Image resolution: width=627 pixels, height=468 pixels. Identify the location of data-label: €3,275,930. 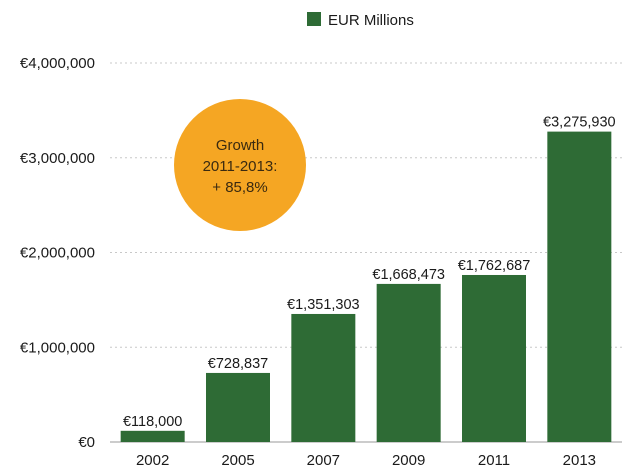
(579, 123).